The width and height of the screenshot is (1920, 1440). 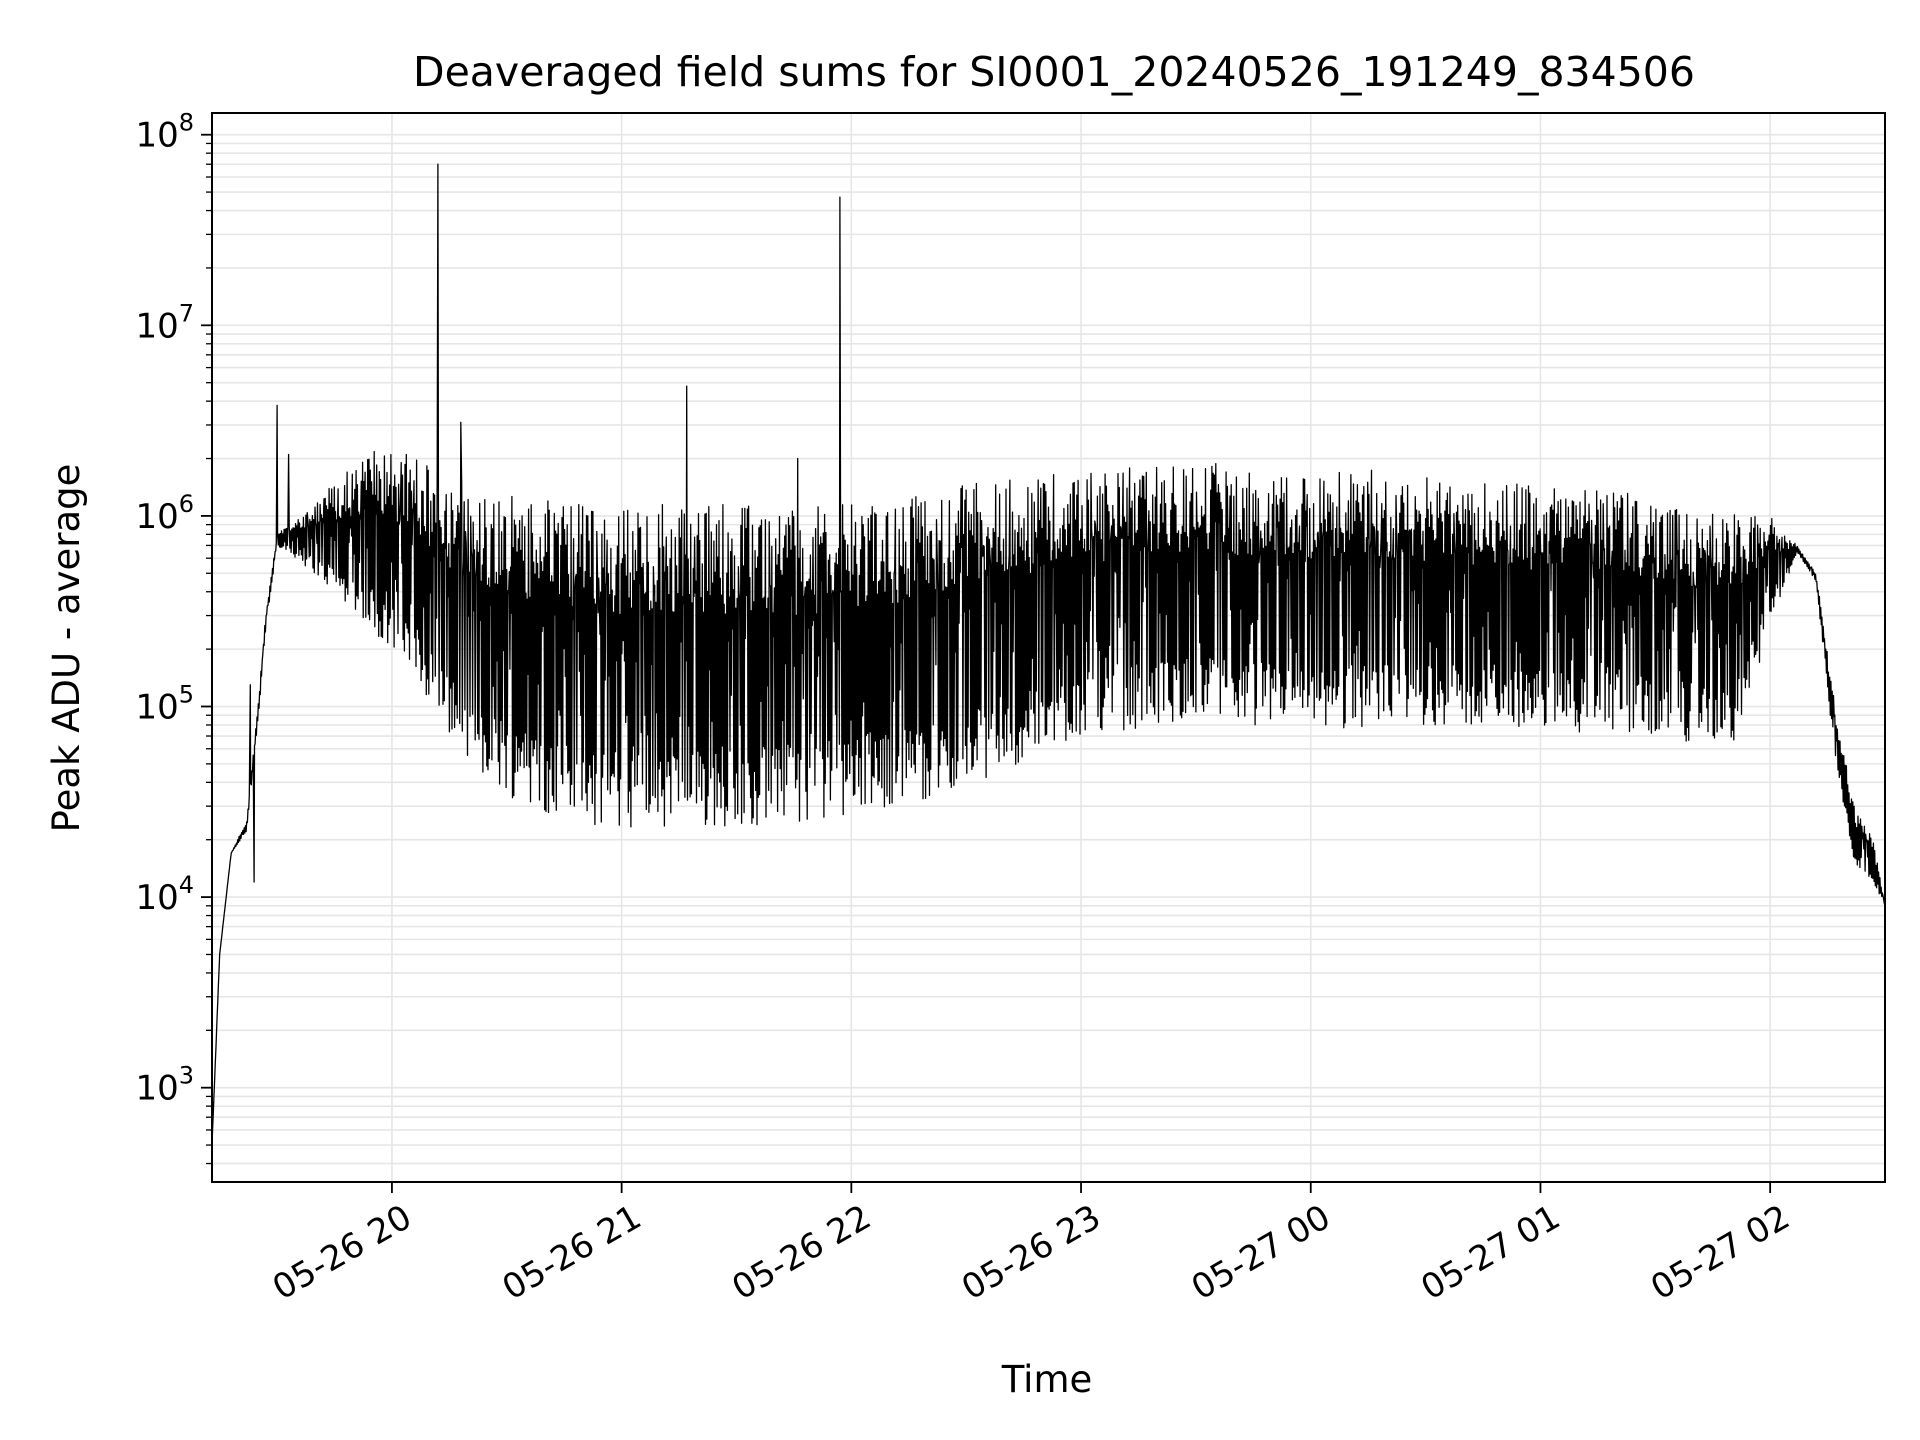 What do you see at coordinates (1261, 1252) in the screenshot?
I see `x-tick-label: 05-27 00` at bounding box center [1261, 1252].